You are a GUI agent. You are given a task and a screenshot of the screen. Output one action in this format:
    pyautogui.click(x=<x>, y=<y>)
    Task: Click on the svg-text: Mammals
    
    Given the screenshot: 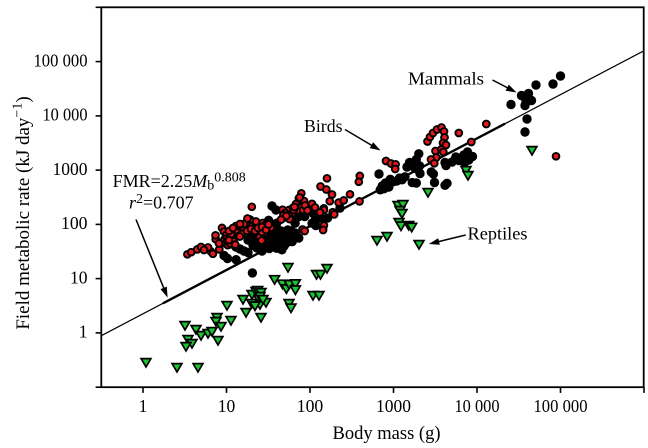 What is the action you would take?
    pyautogui.click(x=446, y=79)
    